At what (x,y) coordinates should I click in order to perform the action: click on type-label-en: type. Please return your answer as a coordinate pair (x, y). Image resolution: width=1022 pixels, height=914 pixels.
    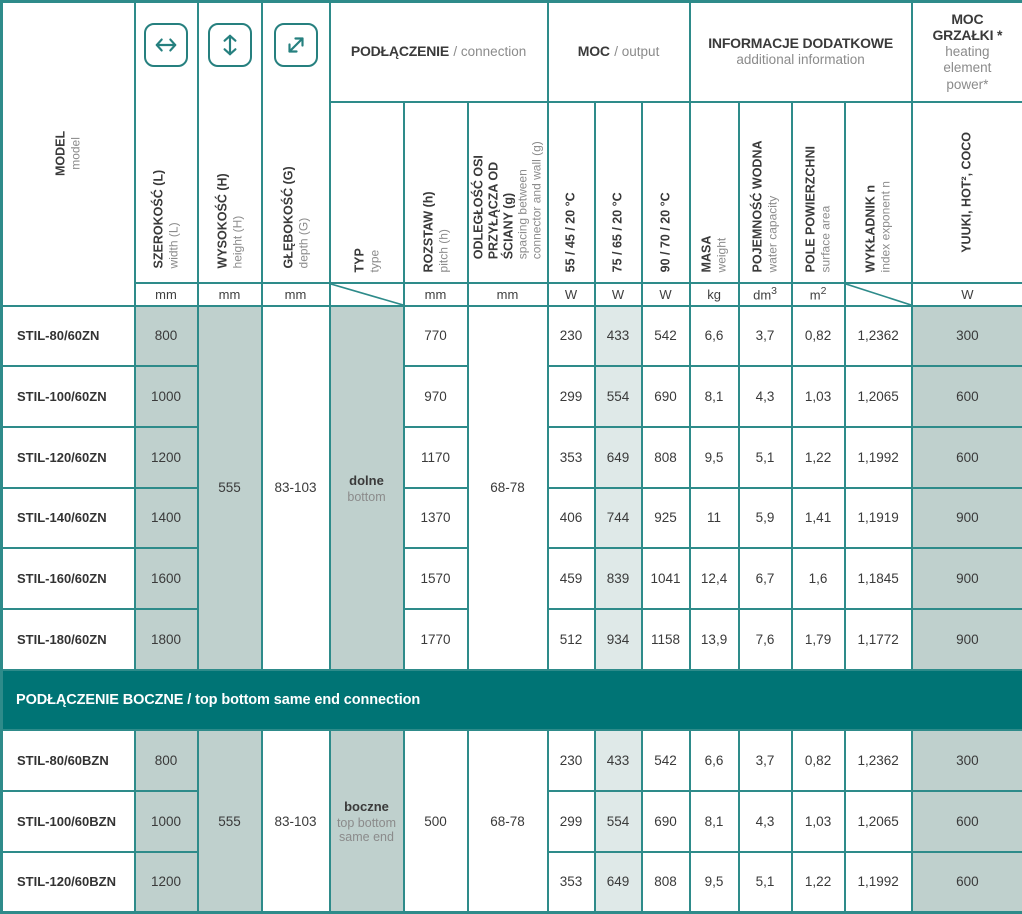
    Looking at the image, I should click on (373, 260).